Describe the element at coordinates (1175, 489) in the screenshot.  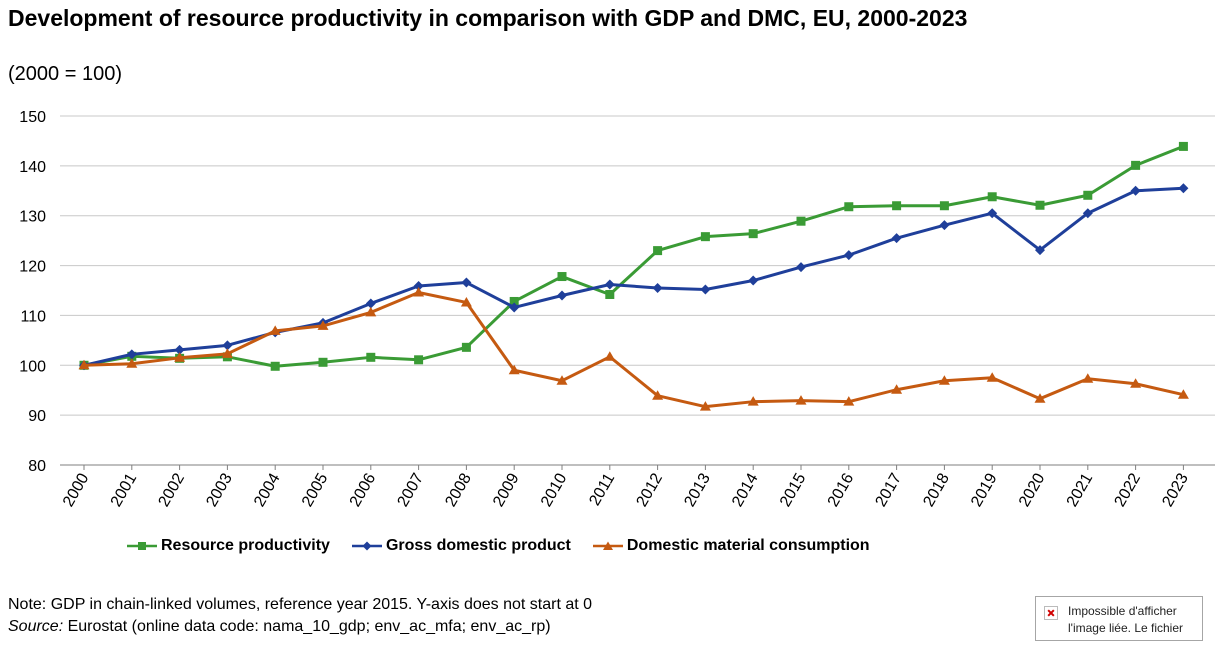
I see `x-tick-label: 2023` at that location.